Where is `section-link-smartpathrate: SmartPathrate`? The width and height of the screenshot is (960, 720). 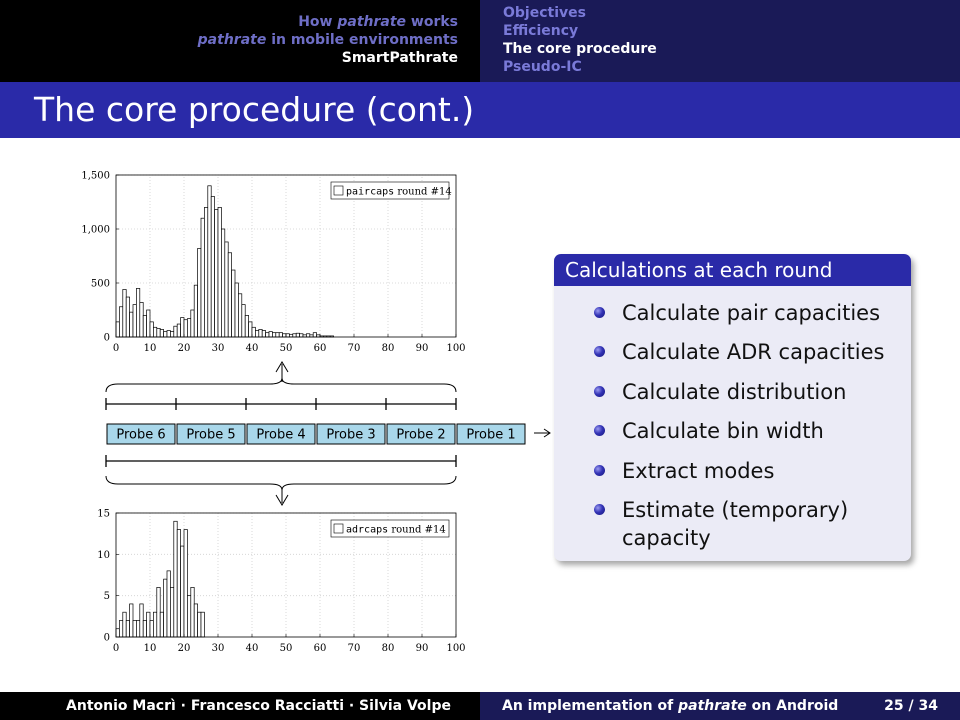 section-link-smartpathrate: SmartPathrate is located at coordinates (399, 58).